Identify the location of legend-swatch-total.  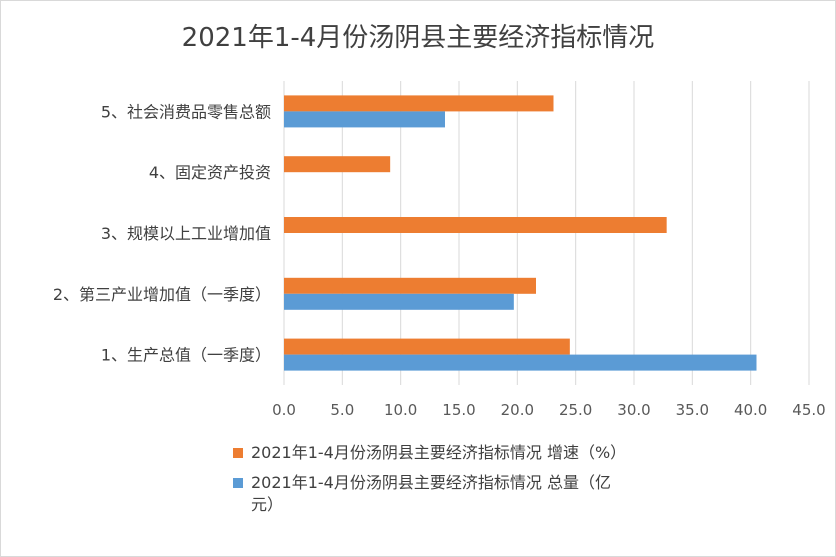
(238, 483).